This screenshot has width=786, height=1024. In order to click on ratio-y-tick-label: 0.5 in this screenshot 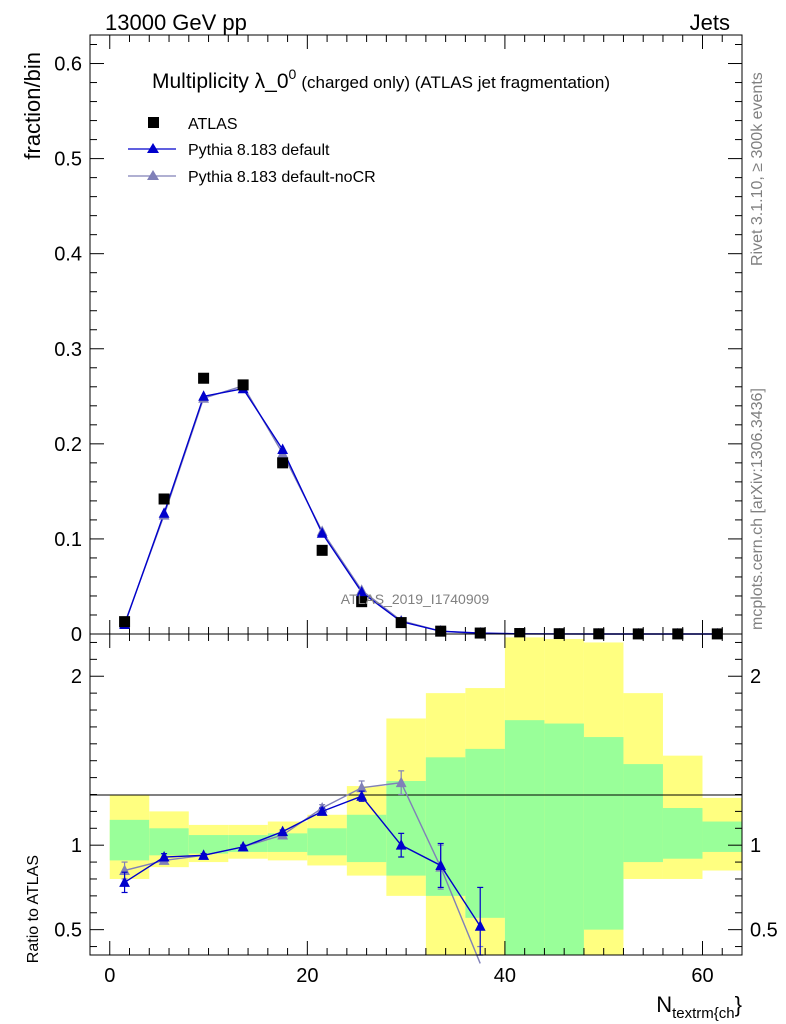, I will do `click(68, 931)`.